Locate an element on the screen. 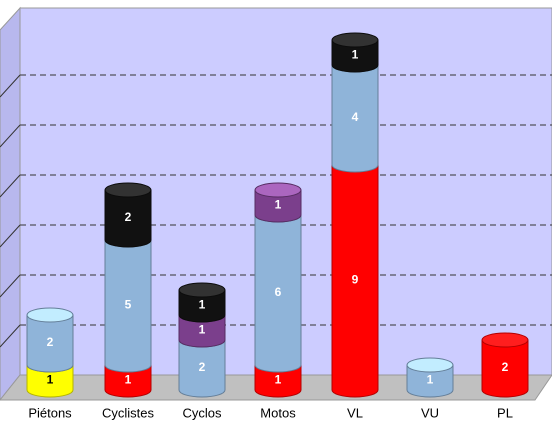 This screenshot has height=424, width=552. x-tick-label: PL is located at coordinates (505, 412).